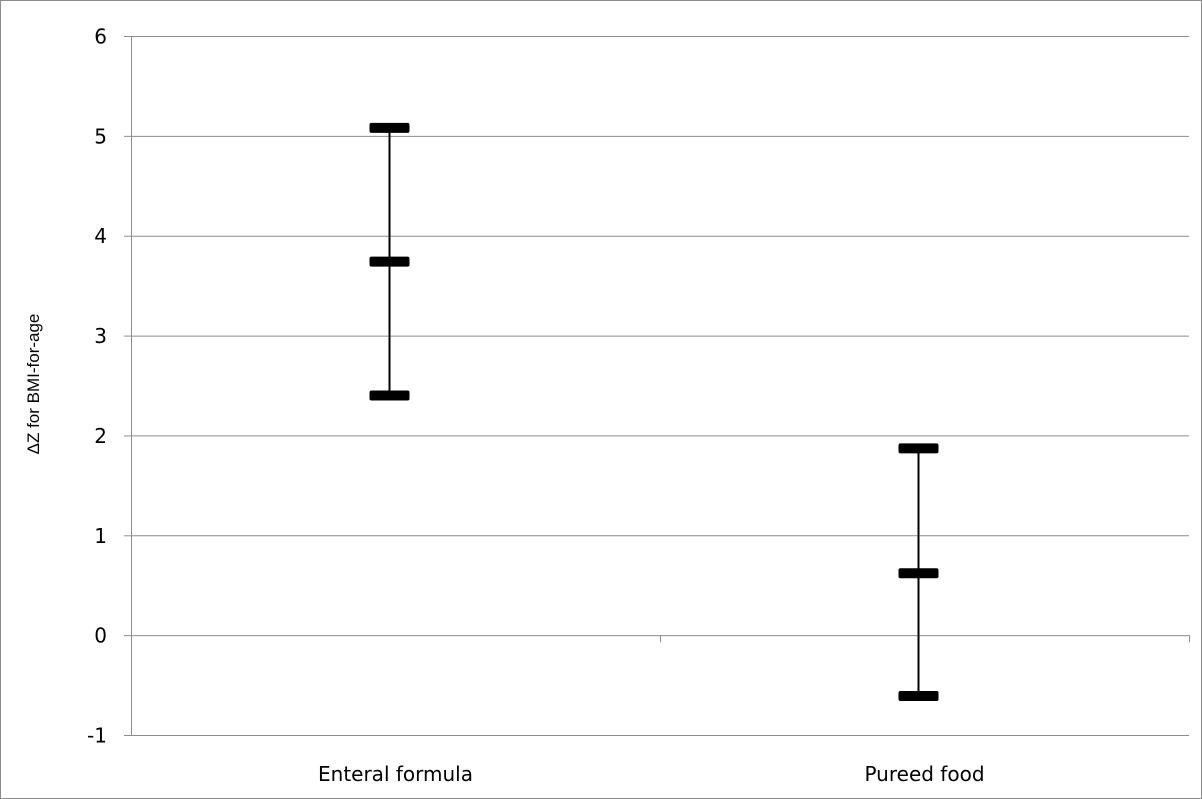 This screenshot has width=1202, height=799. I want to click on y-tick-label: 6, so click(100, 37).